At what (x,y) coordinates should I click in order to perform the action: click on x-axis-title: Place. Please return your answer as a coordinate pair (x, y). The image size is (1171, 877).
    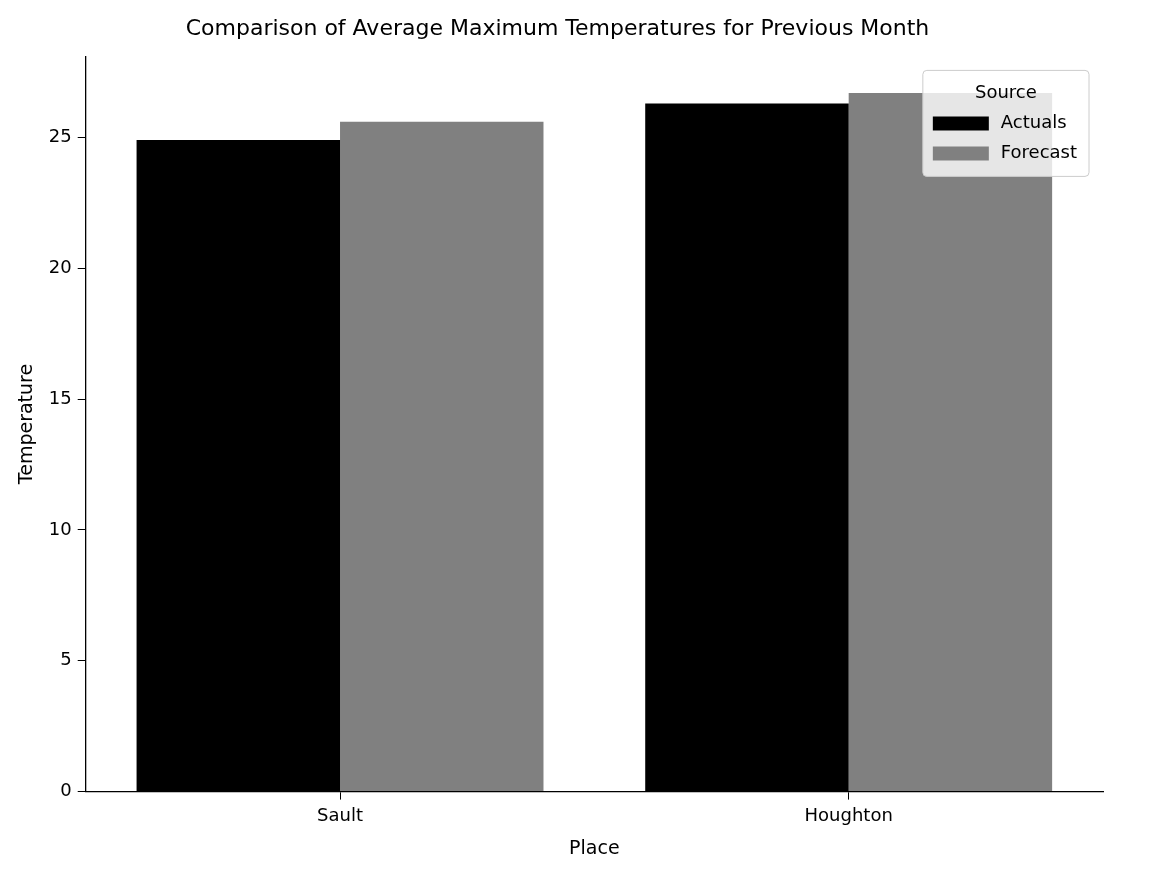
    Looking at the image, I should click on (594, 846).